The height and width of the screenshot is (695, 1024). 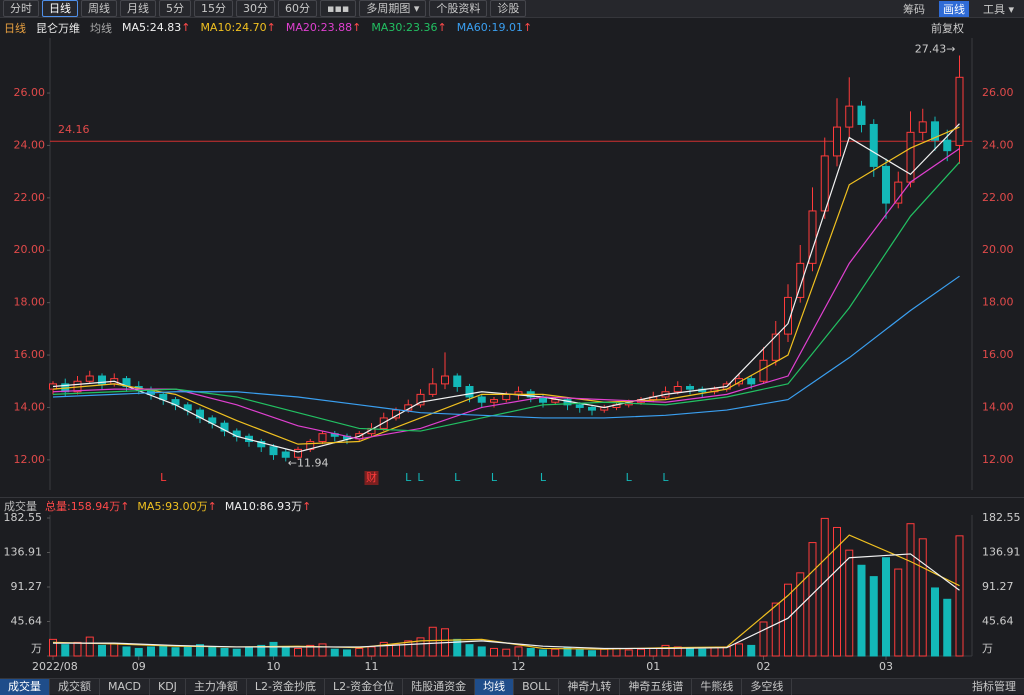 What do you see at coordinates (998, 620) in the screenshot?
I see `y-tick-label-right: 45.64` at bounding box center [998, 620].